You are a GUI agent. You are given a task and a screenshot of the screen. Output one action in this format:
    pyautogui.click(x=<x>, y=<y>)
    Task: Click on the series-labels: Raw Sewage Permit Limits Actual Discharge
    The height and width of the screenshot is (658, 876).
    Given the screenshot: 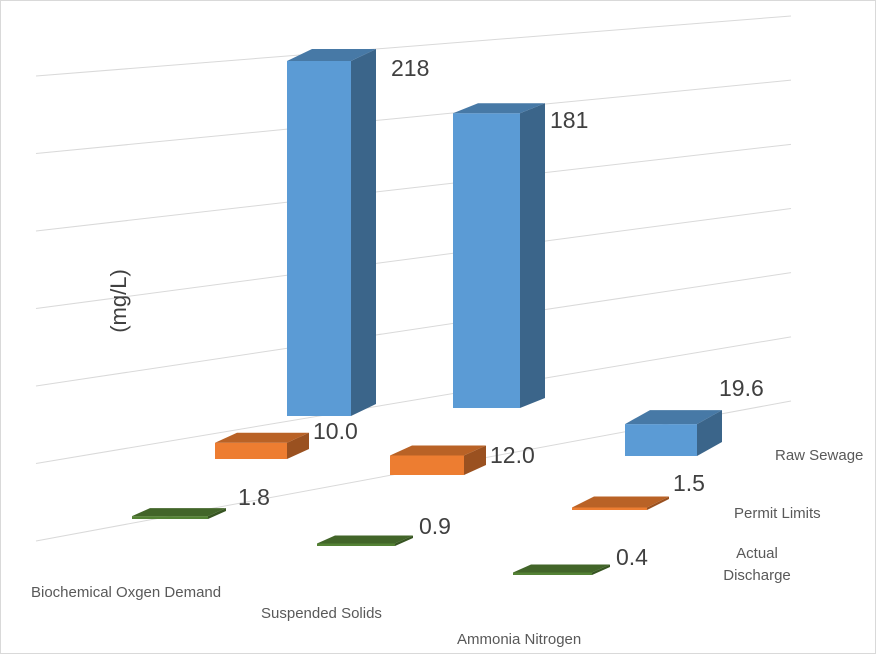 What is the action you would take?
    pyautogui.click(x=793, y=515)
    